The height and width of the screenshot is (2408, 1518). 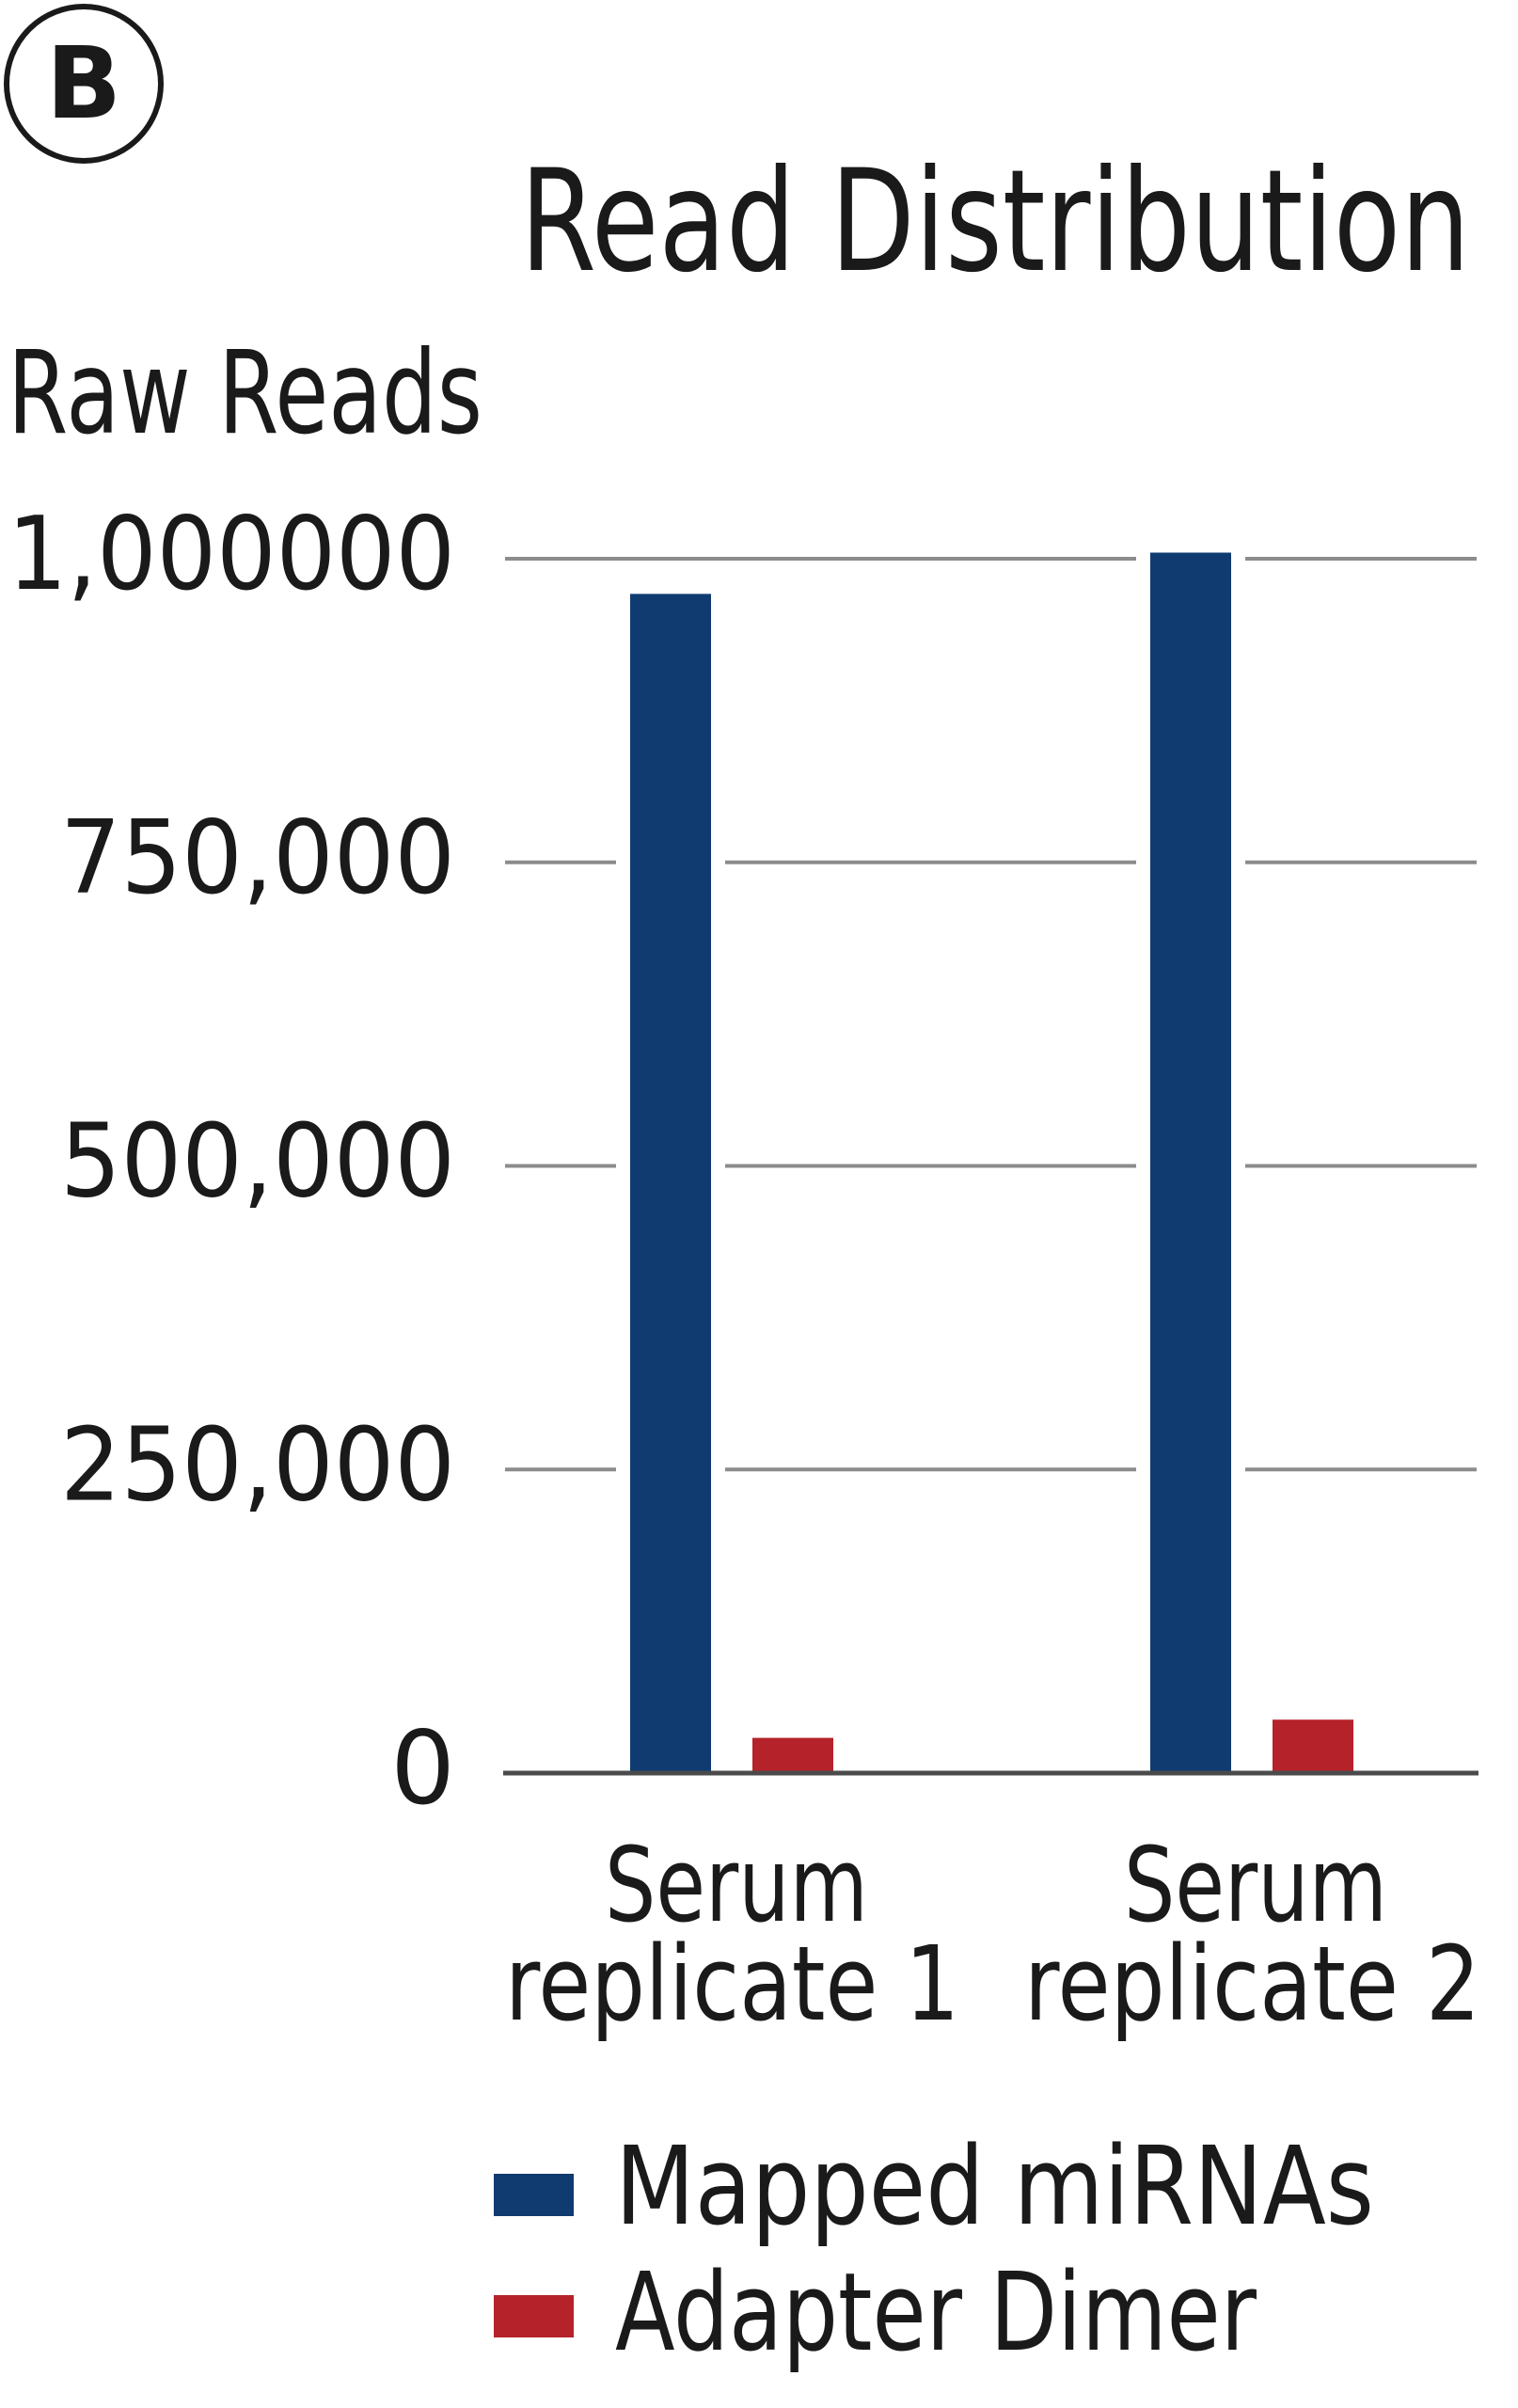 I want to click on y-tick-label: 1,000000, so click(x=232, y=554).